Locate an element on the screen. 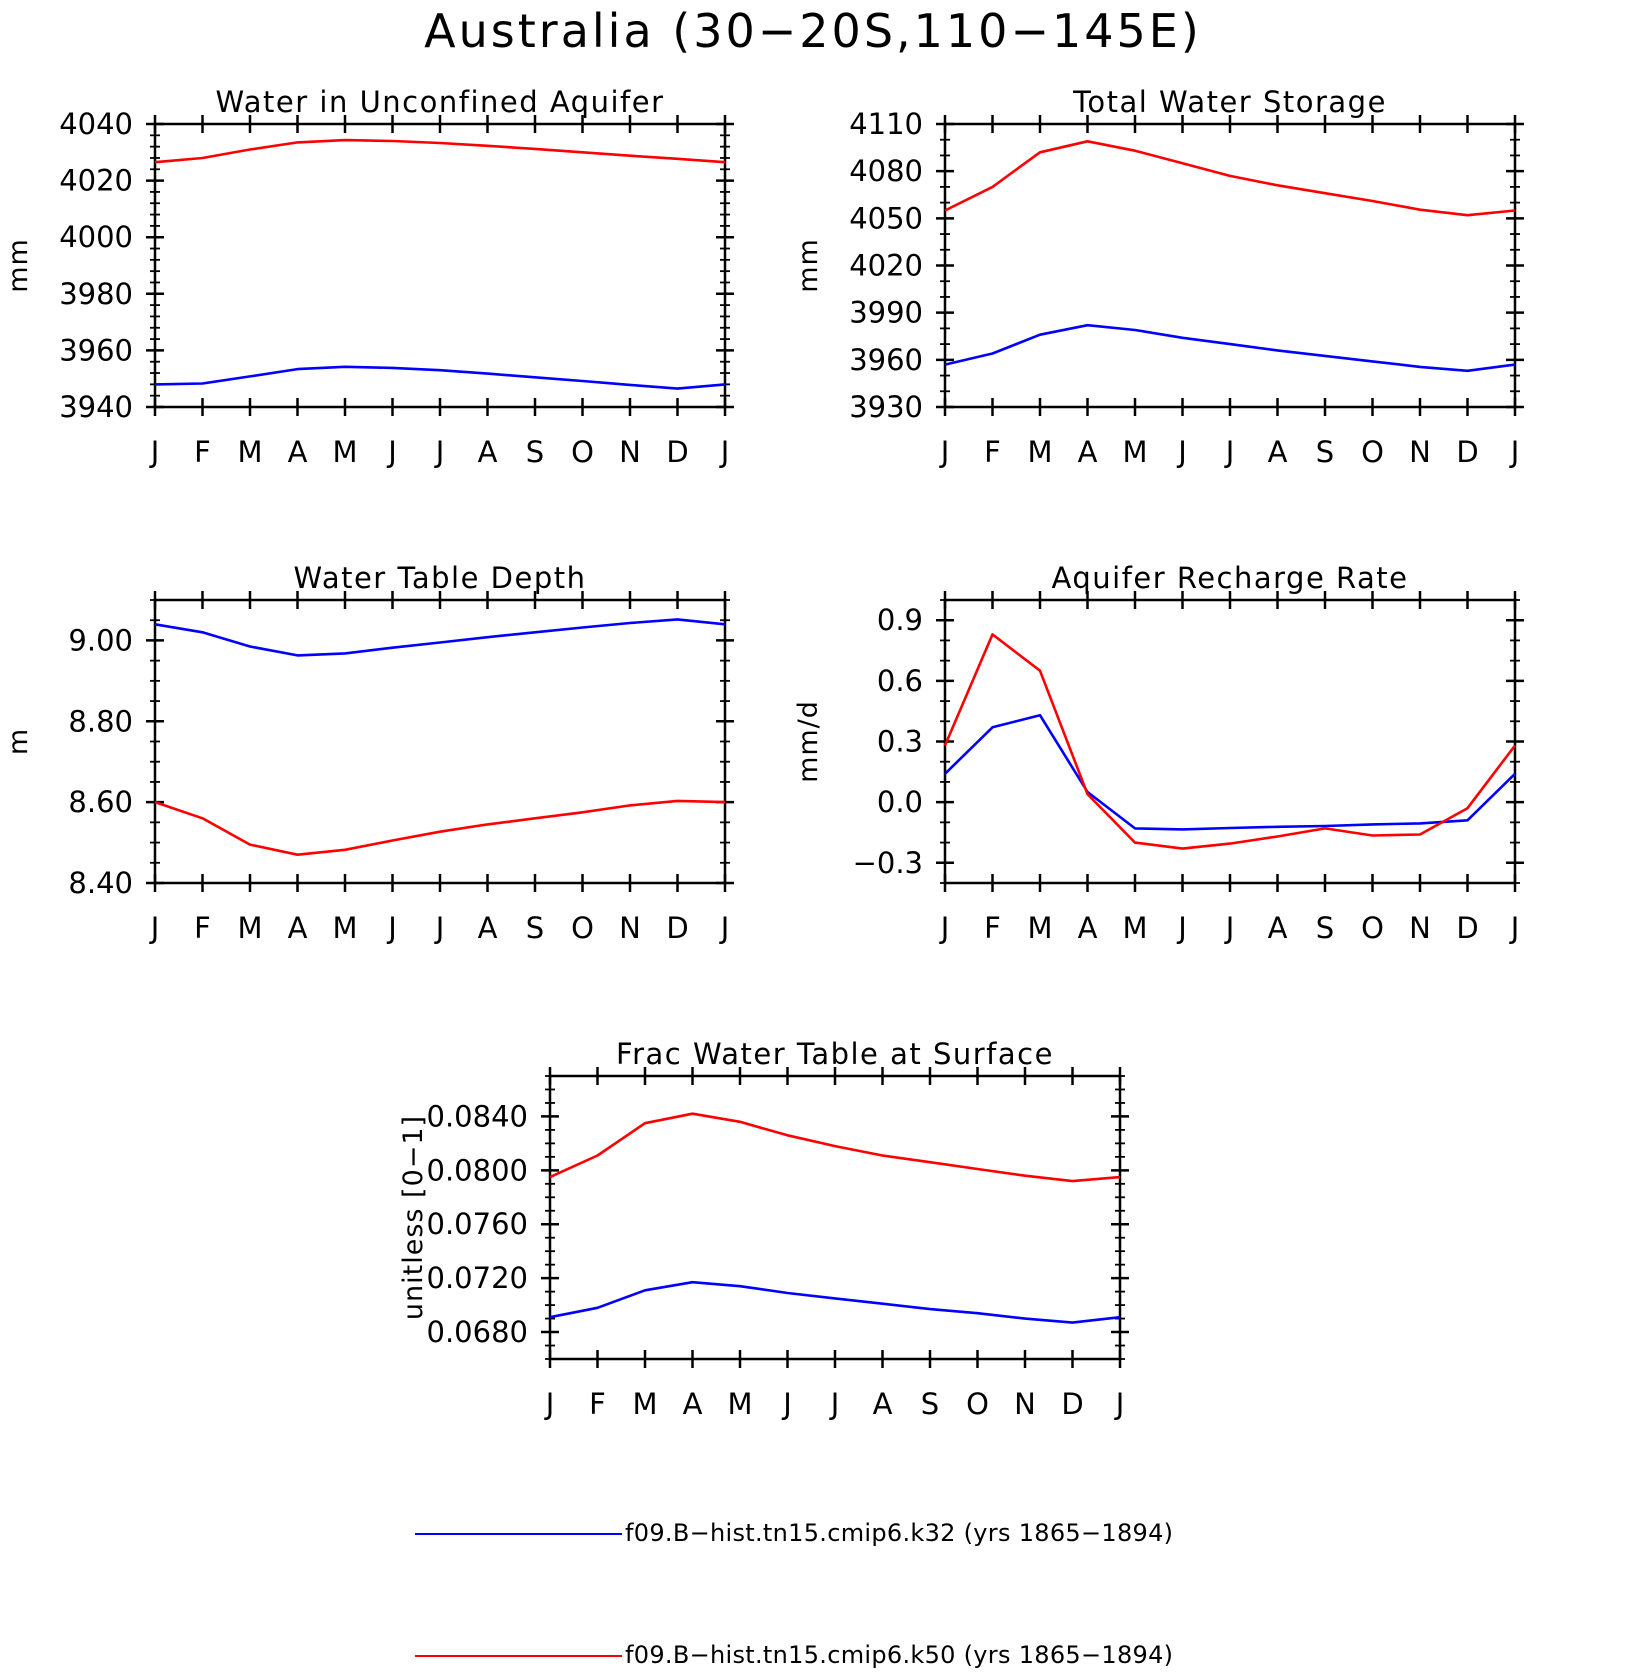 The height and width of the screenshot is (1672, 1626). legend-swatch-k32 is located at coordinates (518, 1534).